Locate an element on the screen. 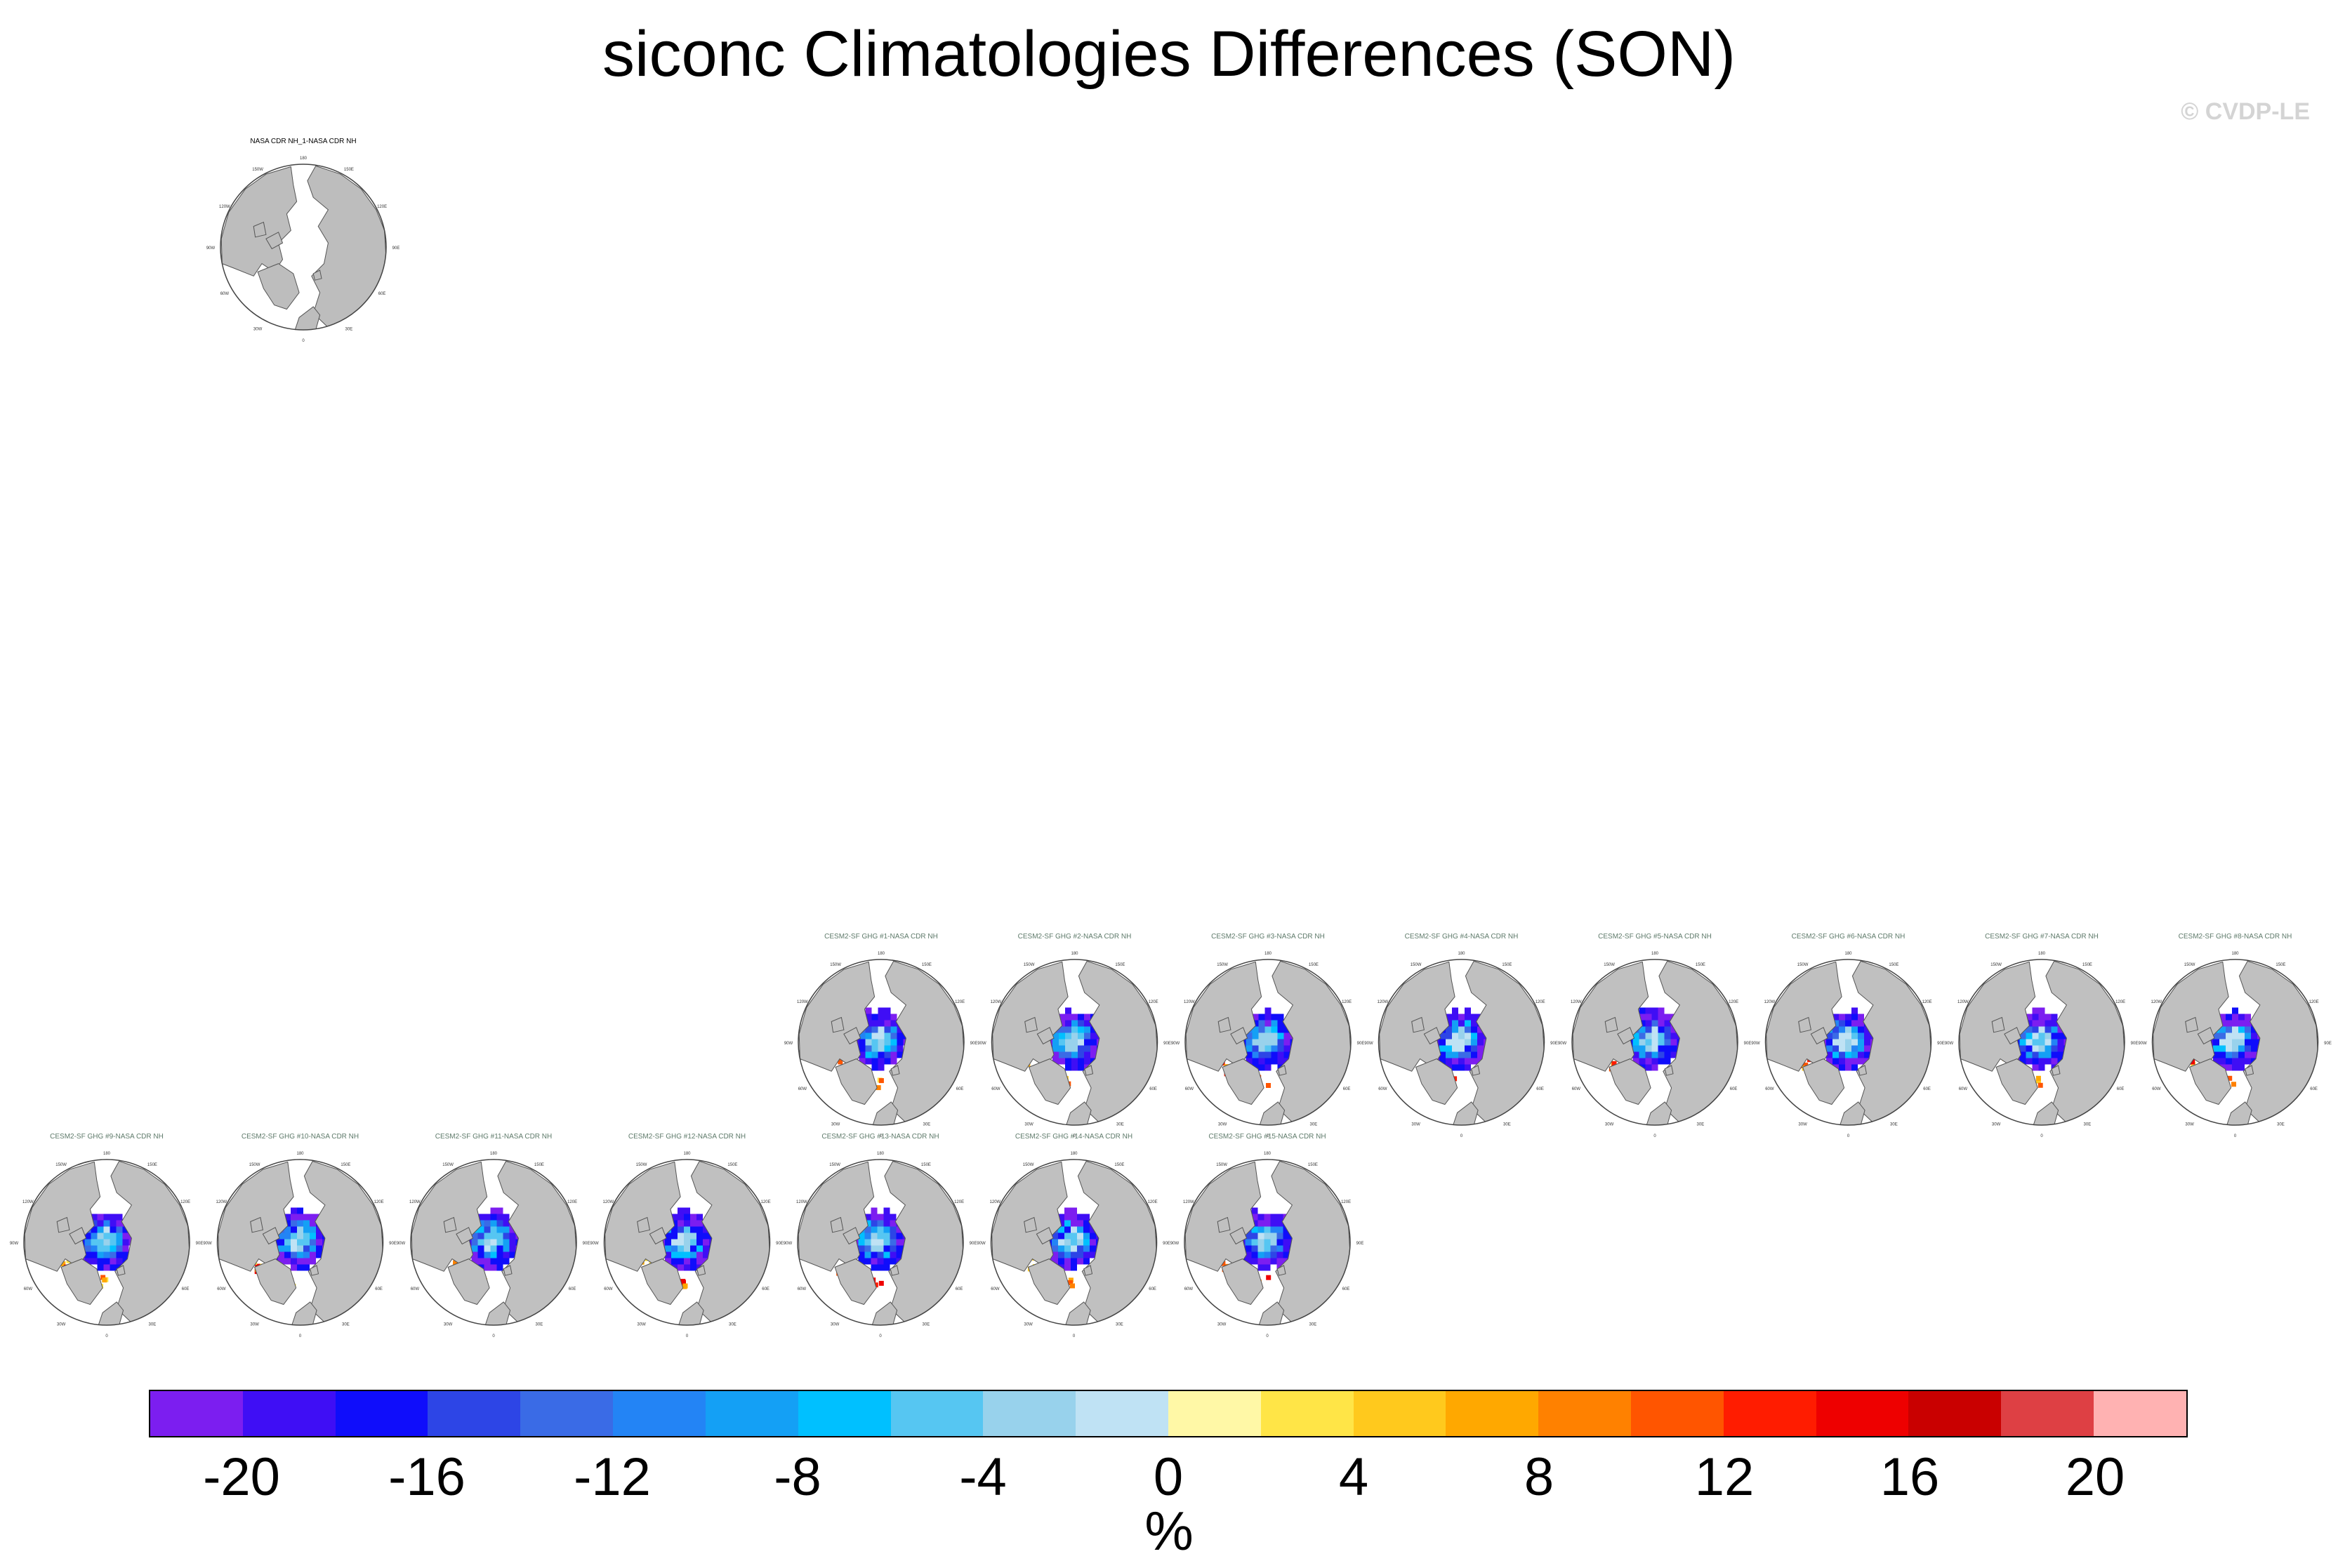 The height and width of the screenshot is (1568, 2338). colorbar-cell is located at coordinates (1955, 1413).